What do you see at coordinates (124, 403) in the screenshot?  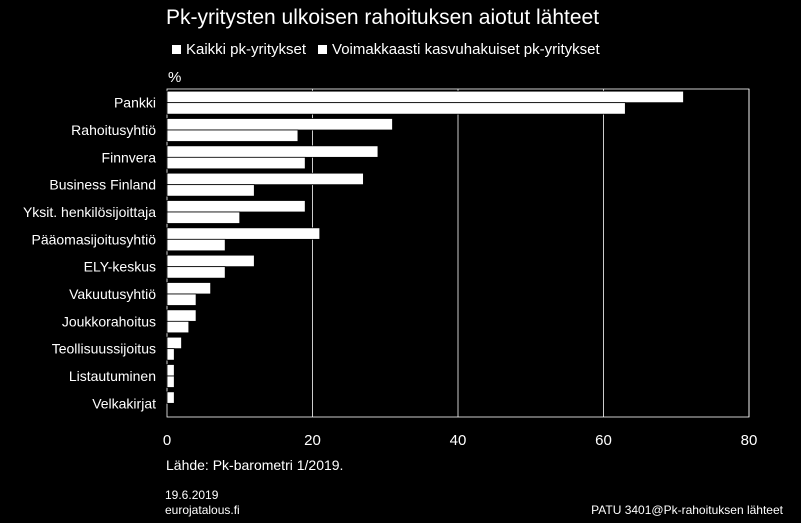 I see `category-label-11: Velkakirjat` at bounding box center [124, 403].